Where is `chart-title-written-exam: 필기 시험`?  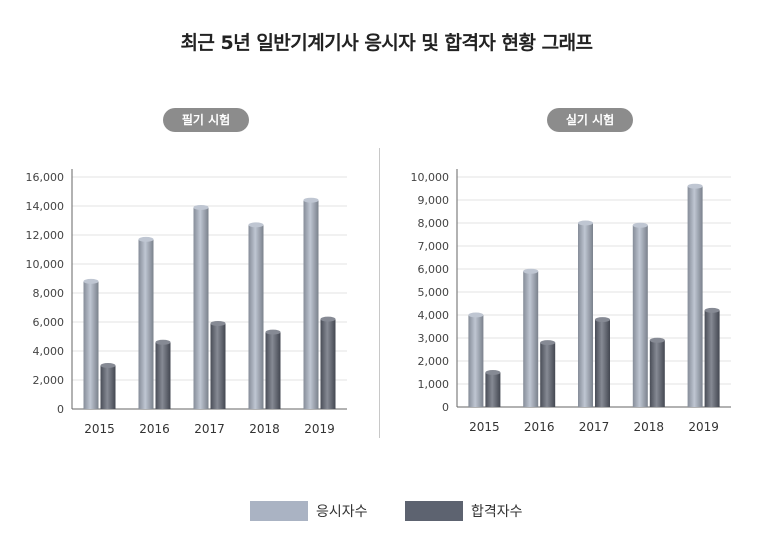
chart-title-written-exam: 필기 시험 is located at coordinates (206, 120).